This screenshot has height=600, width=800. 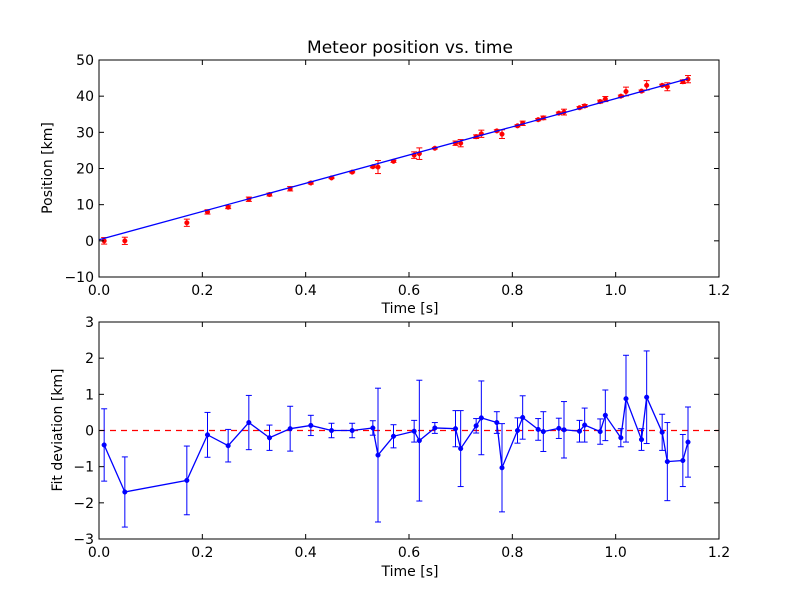 What do you see at coordinates (89, 323) in the screenshot?
I see `y-tick-label: 3` at bounding box center [89, 323].